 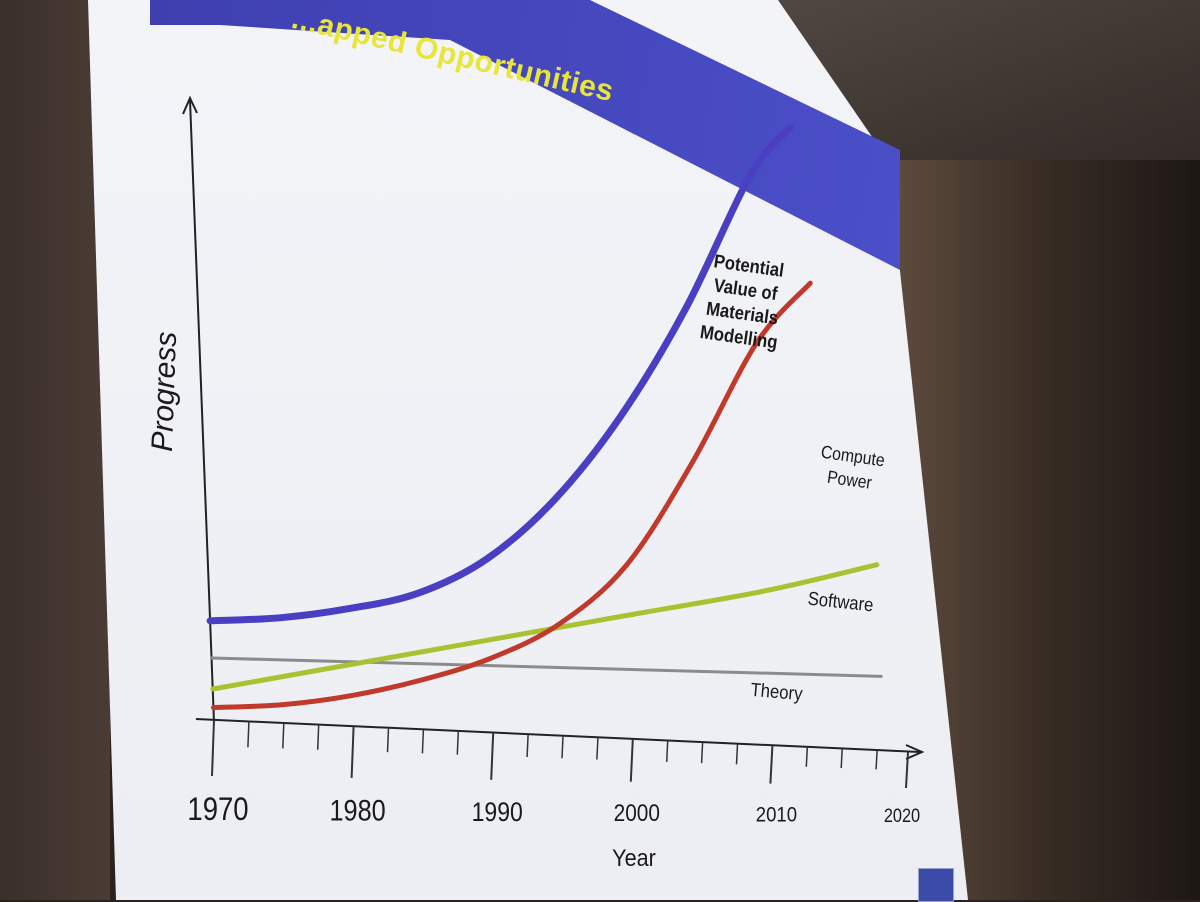 I want to click on series-label-line: Software, so click(x=841, y=602).